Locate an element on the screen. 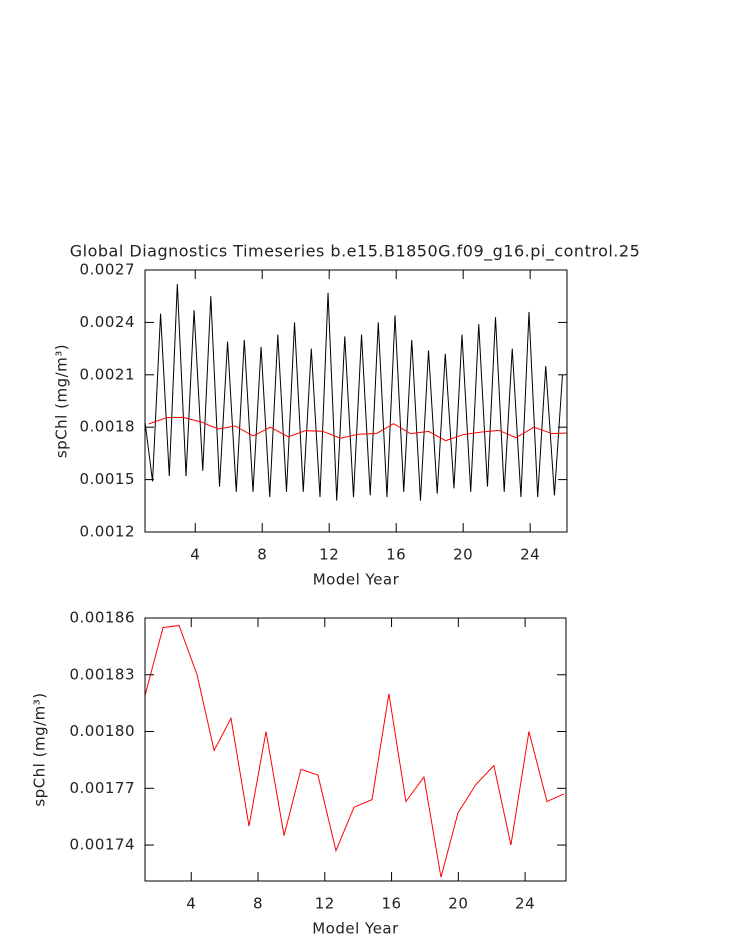  y-tick-label: 0.0024 is located at coordinates (108, 322).